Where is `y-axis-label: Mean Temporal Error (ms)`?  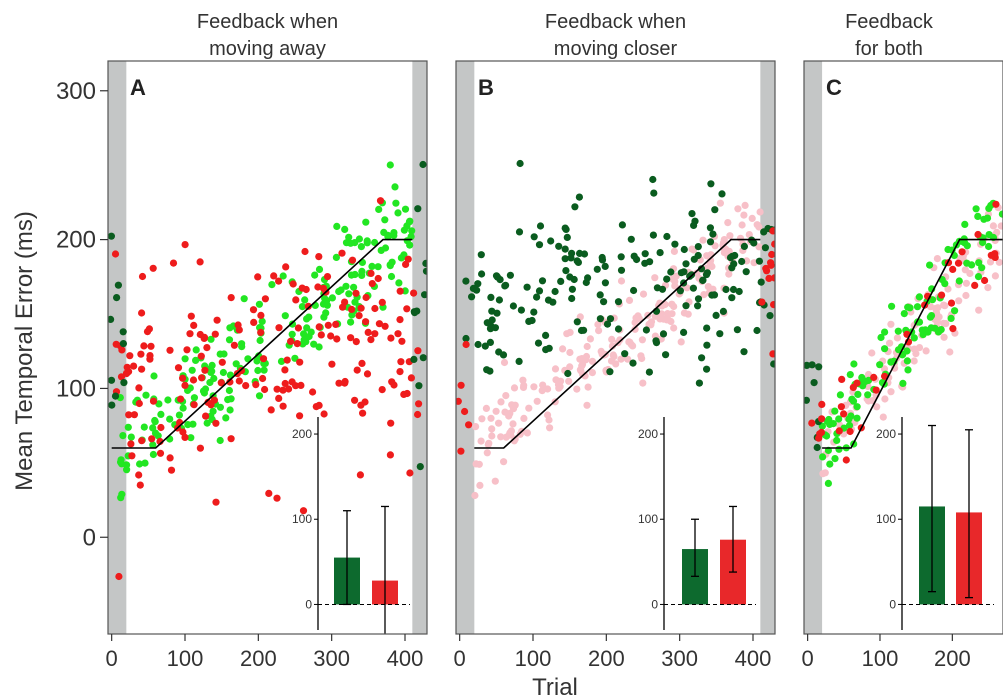 y-axis-label: Mean Temporal Error (ms) is located at coordinates (24, 351).